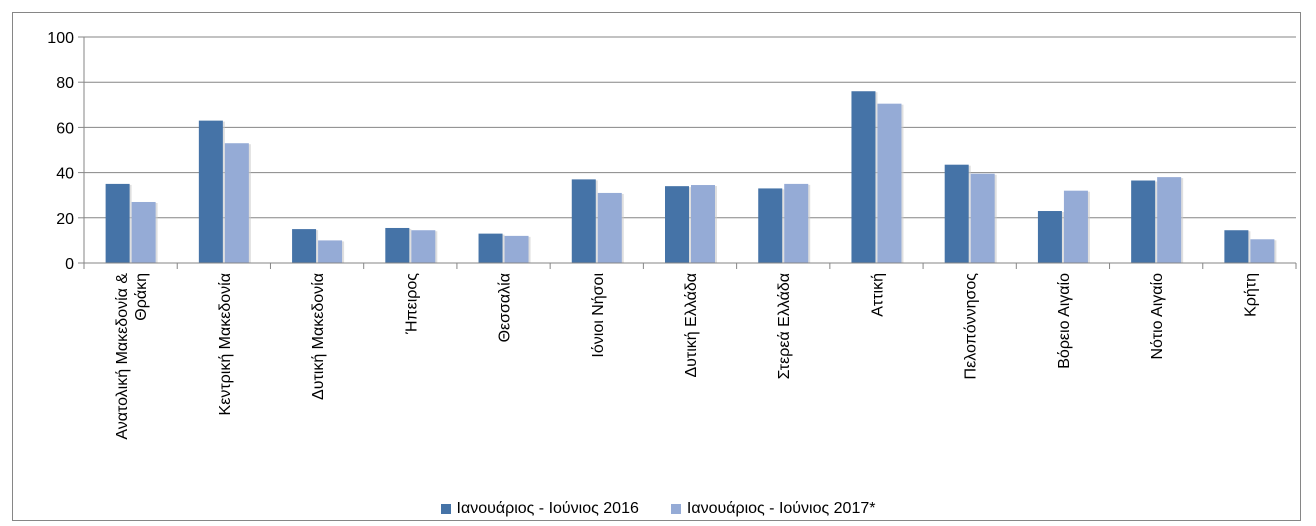  Describe the element at coordinates (691, 325) in the screenshot. I see `x-category-label: Δυτική Ελλάδα` at that location.